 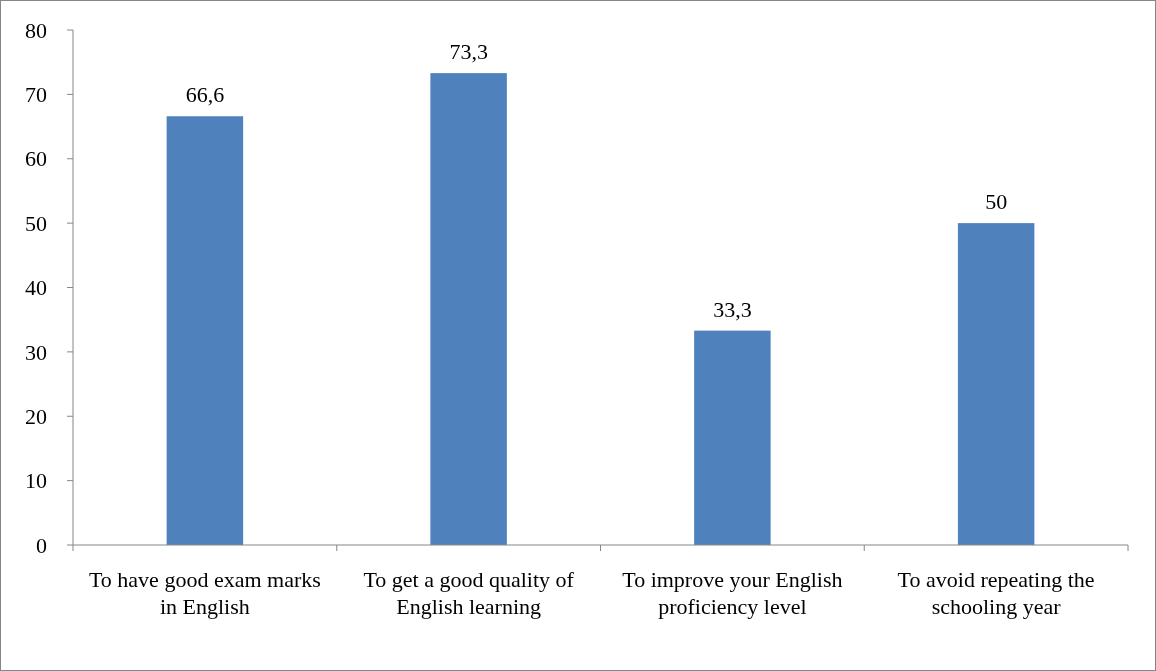 I want to click on y-tick-label: 10, so click(x=36, y=481).